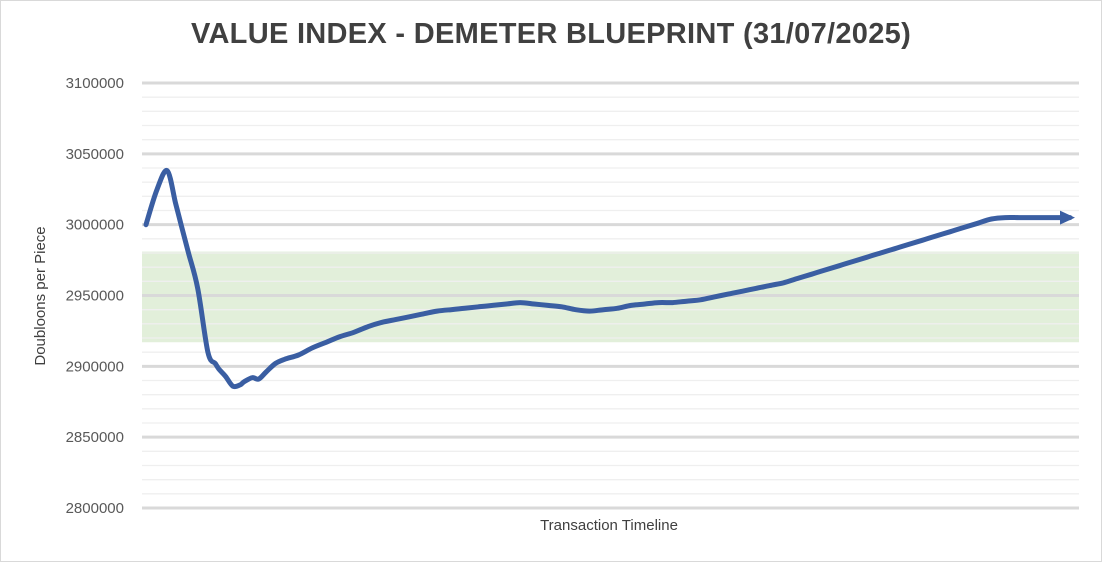 The height and width of the screenshot is (562, 1102). What do you see at coordinates (95, 437) in the screenshot?
I see `y-tick-label: 2850000` at bounding box center [95, 437].